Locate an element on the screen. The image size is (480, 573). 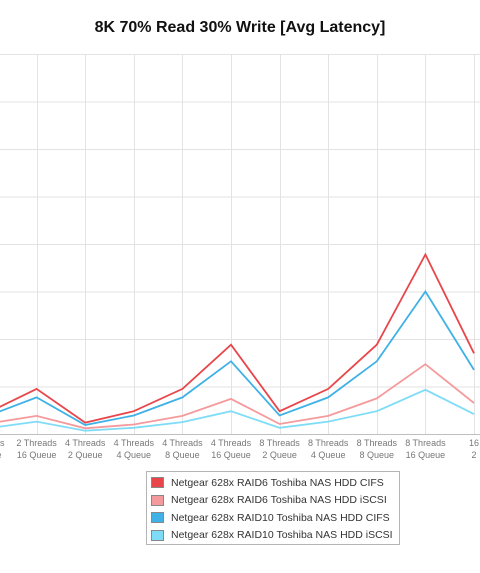
legend-label: Netgear 628x RAID6 Toshiba NAS HDD iSCSI is located at coordinates (279, 500).